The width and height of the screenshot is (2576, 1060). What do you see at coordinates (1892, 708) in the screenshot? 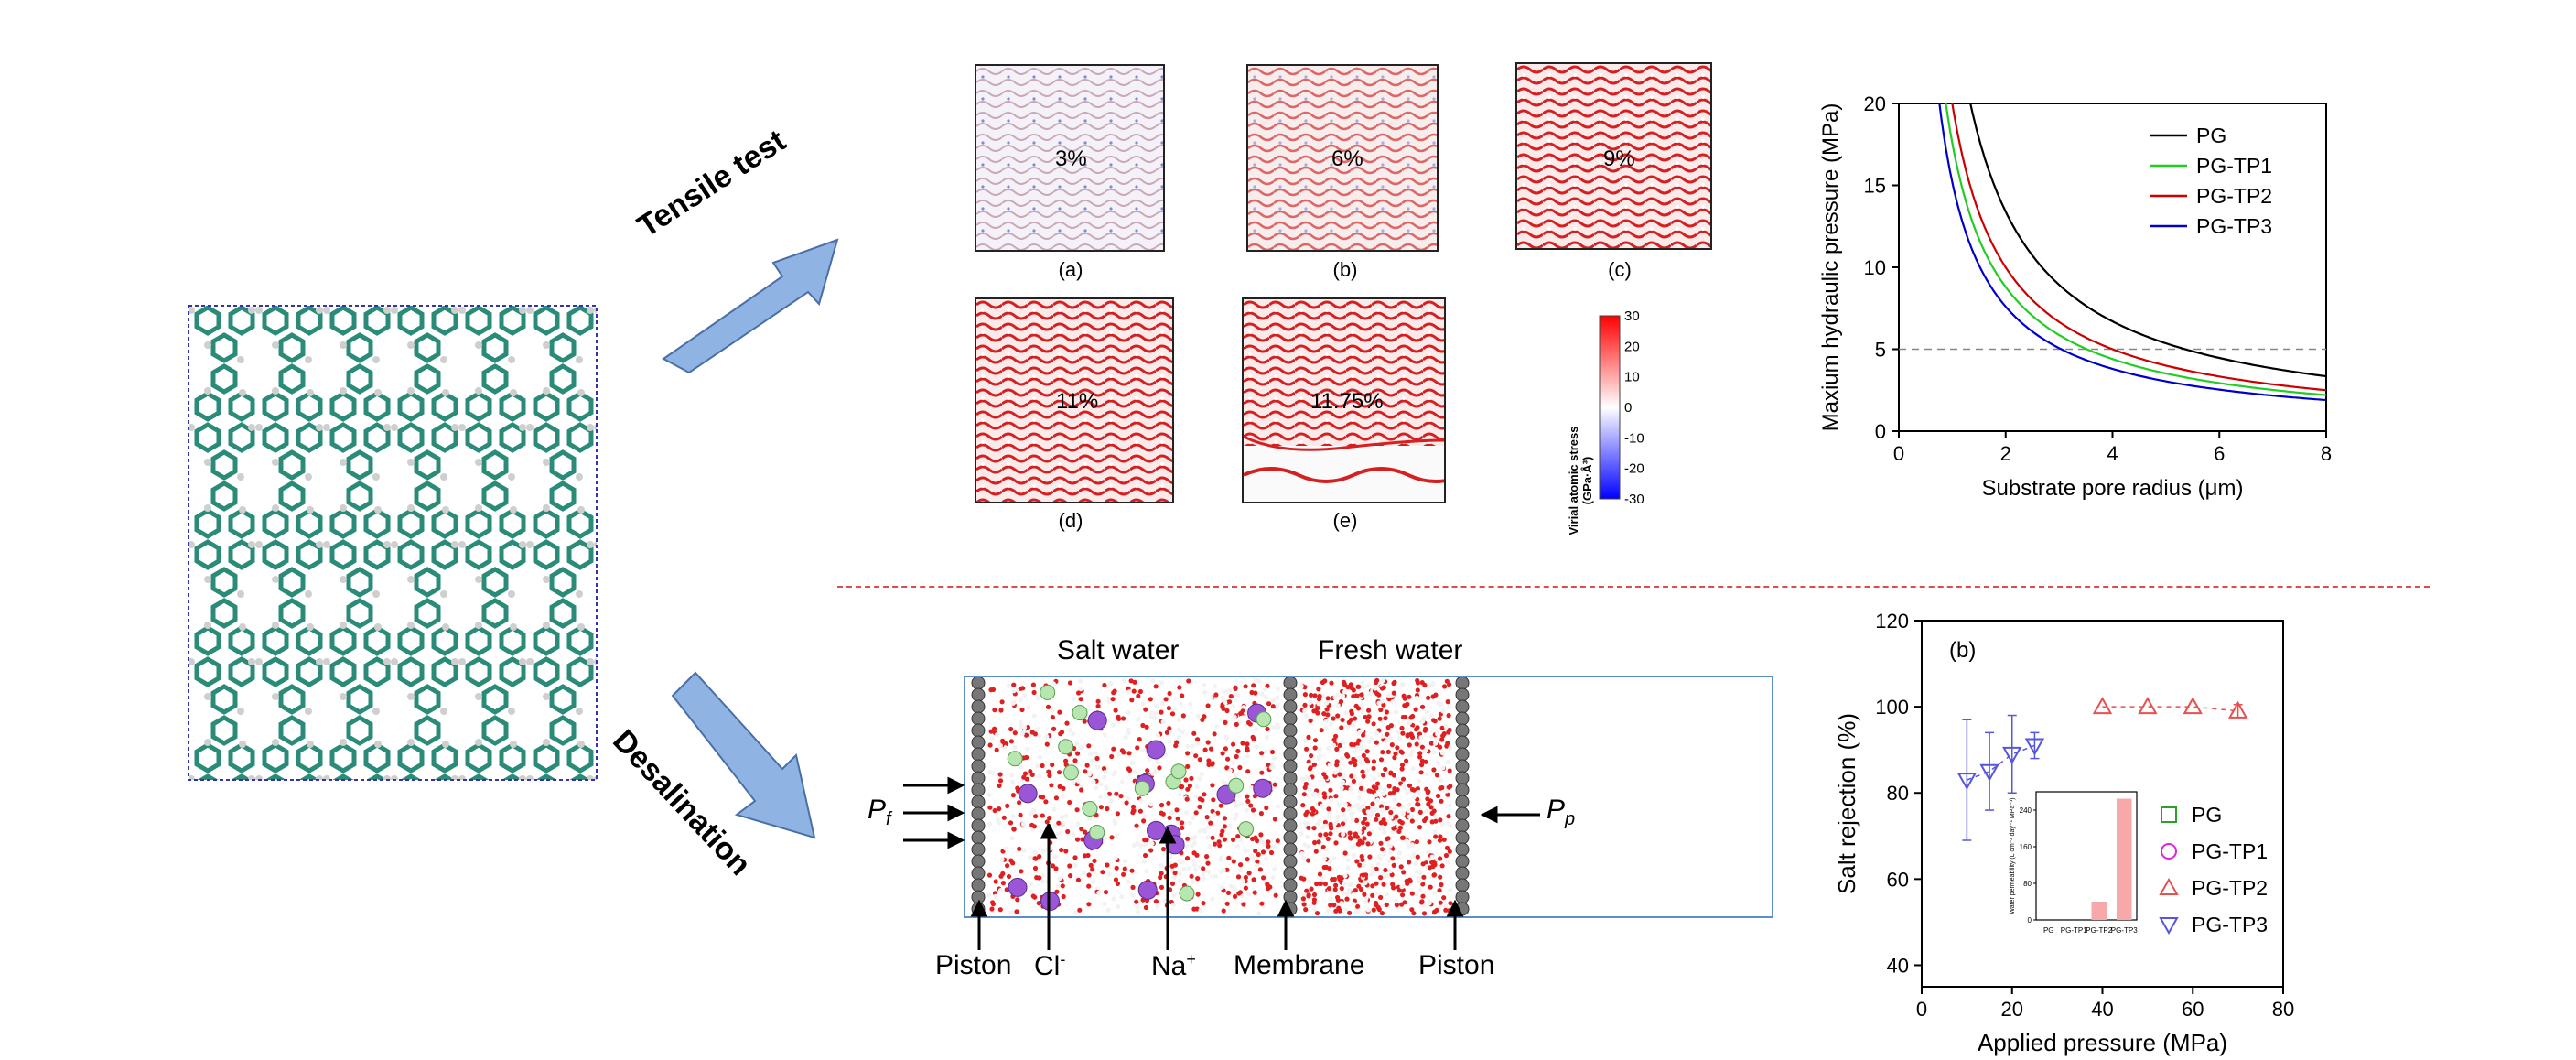
I see `chart2-ytick-label: 100` at bounding box center [1892, 708].